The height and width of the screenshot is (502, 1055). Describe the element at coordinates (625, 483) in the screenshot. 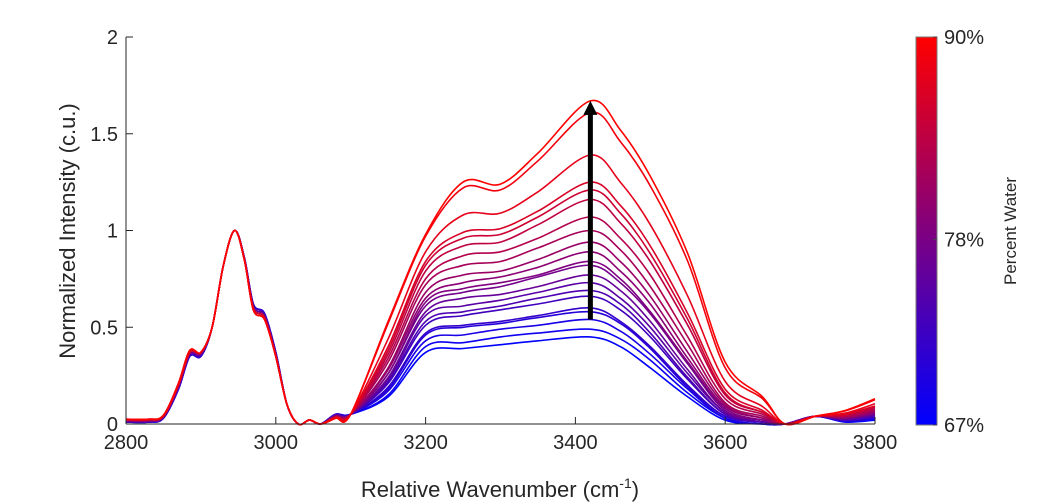

I see `x-axis-label-superscript: -1` at that location.